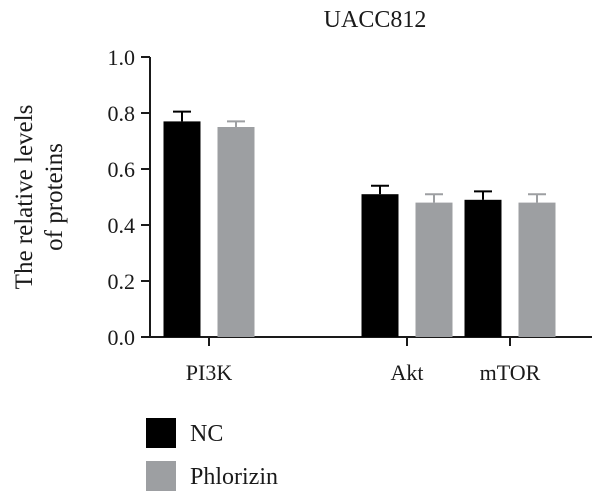 This screenshot has height=502, width=600. What do you see at coordinates (122, 337) in the screenshot?
I see `y-tick-label: 0.0` at bounding box center [122, 337].